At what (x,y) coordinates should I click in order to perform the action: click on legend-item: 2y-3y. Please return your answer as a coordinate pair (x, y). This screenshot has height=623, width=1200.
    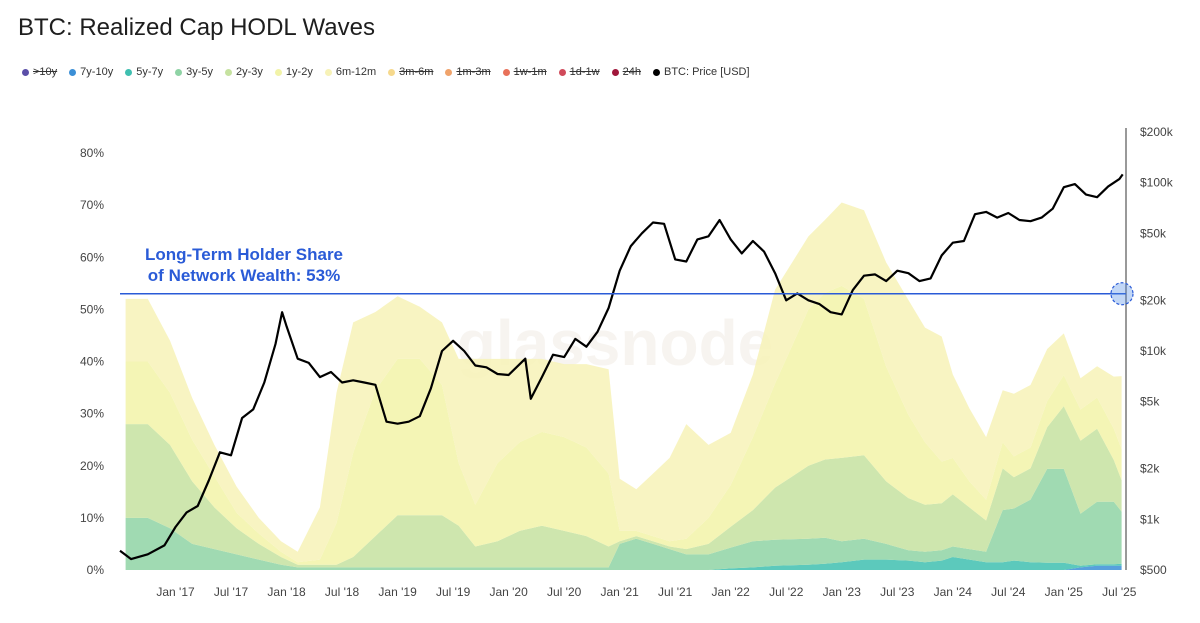
    Looking at the image, I should click on (244, 72).